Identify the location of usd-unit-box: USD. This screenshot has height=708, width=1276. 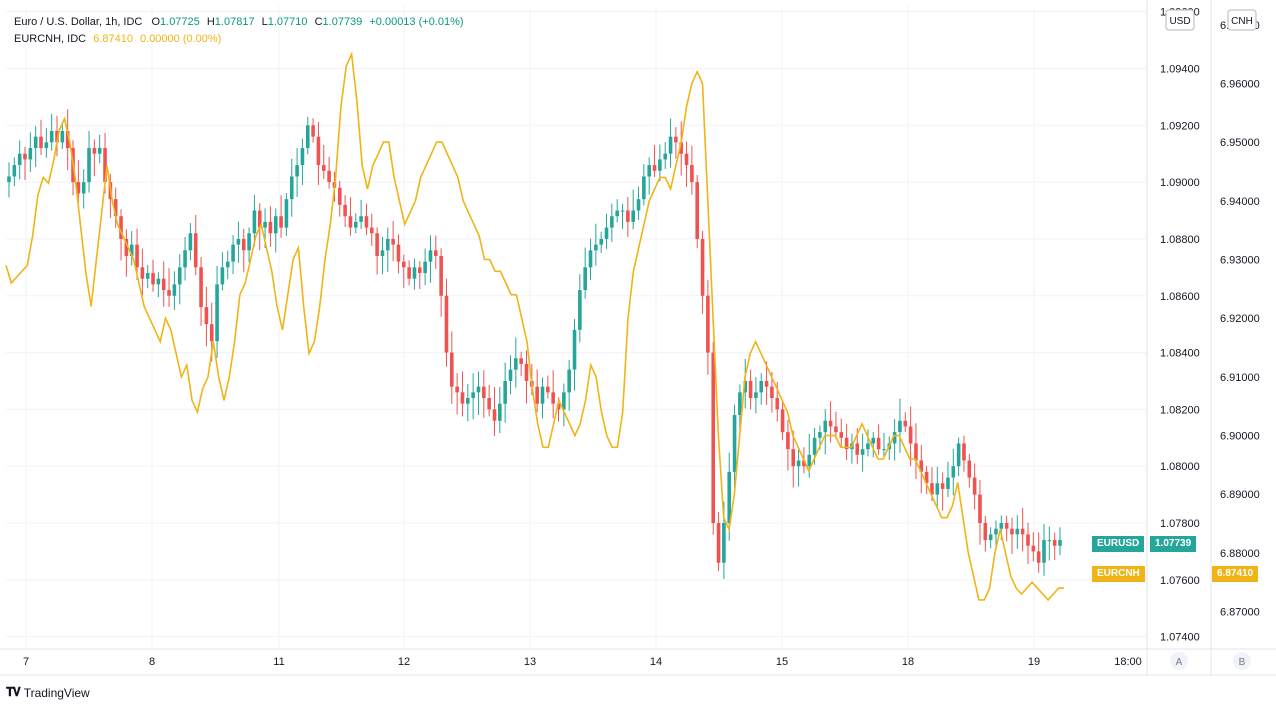
(1180, 20).